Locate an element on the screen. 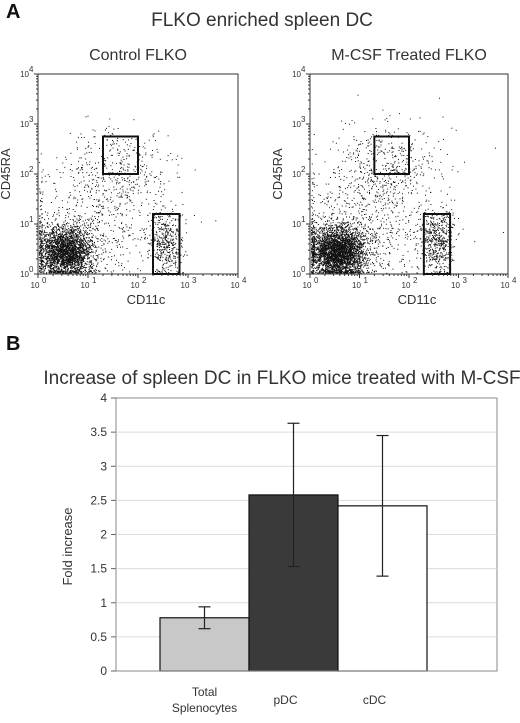  y-tick-label: 0.5 is located at coordinates (98, 637).